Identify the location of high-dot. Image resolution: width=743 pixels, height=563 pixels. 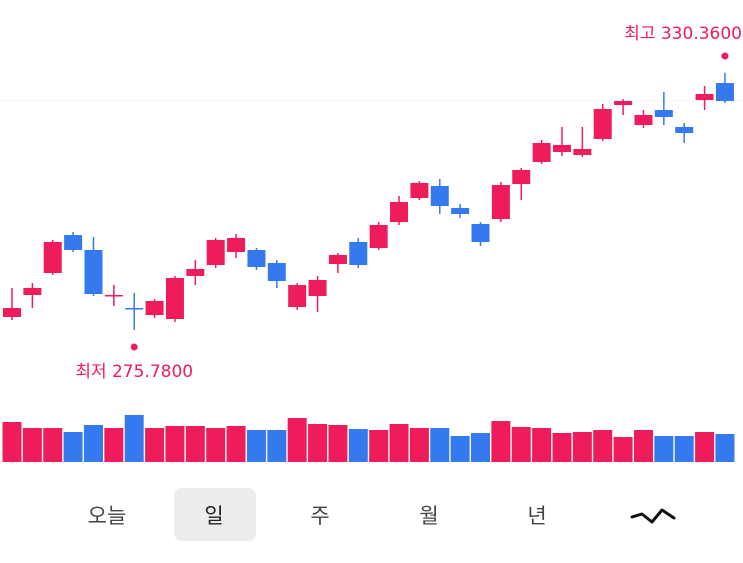
(725, 56).